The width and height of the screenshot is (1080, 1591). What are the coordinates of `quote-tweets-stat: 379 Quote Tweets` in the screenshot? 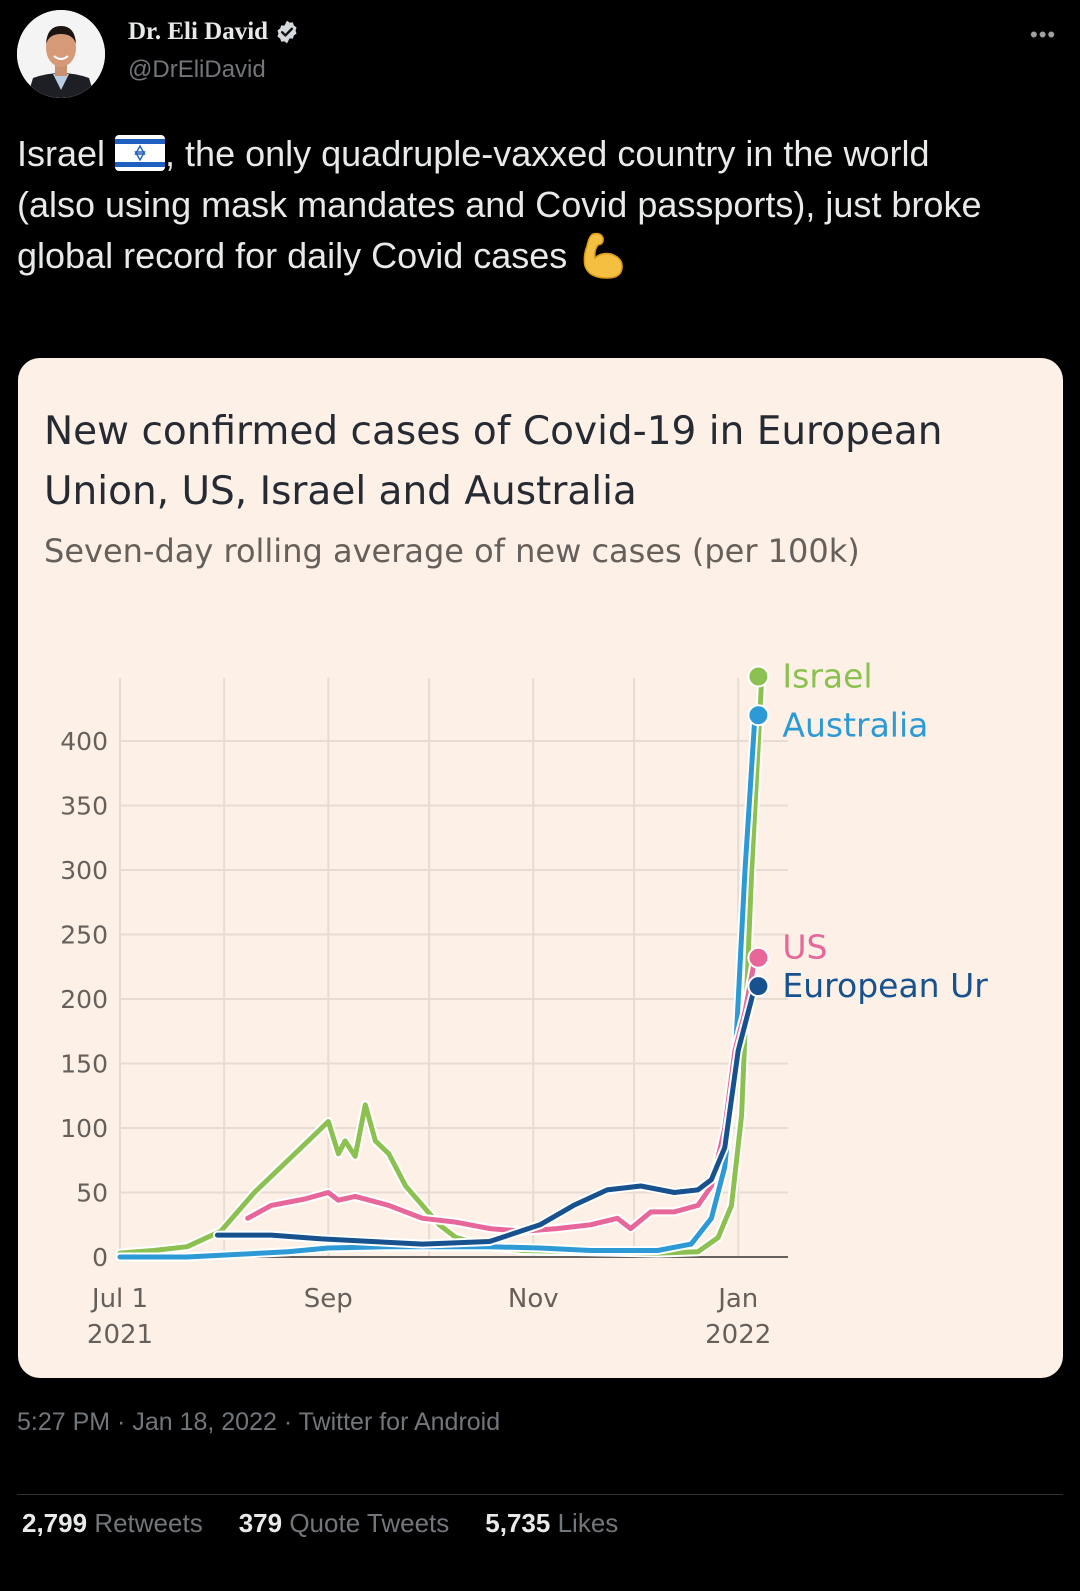 It's located at (344, 1523).